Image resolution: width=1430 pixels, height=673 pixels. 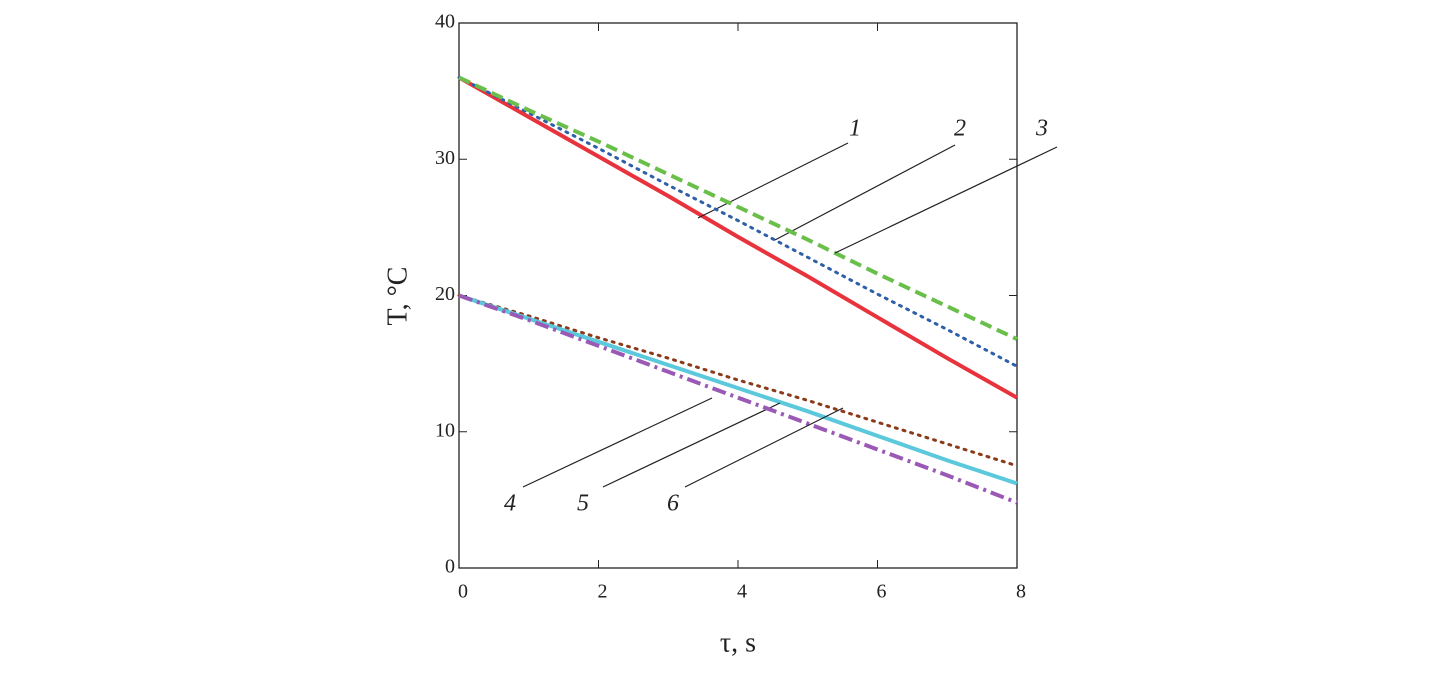 I want to click on series-label: 1, so click(x=855, y=129).